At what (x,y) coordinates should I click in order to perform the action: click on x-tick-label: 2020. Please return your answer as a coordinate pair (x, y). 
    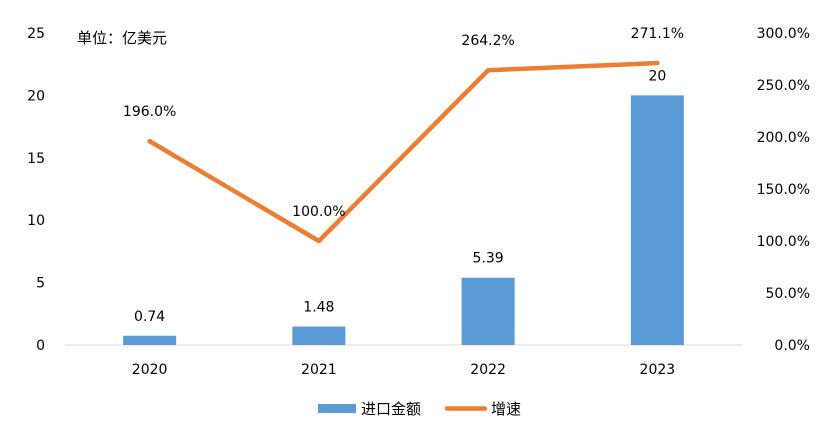
    Looking at the image, I should click on (150, 370).